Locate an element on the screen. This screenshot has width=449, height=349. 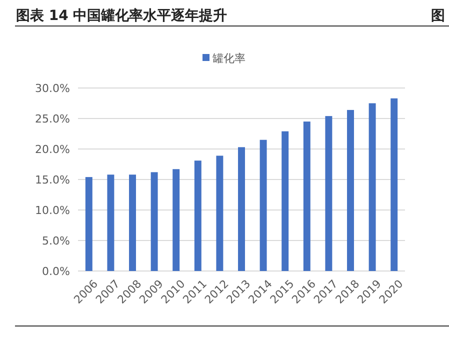
y-tick-label: 5.0% is located at coordinates (56, 241).